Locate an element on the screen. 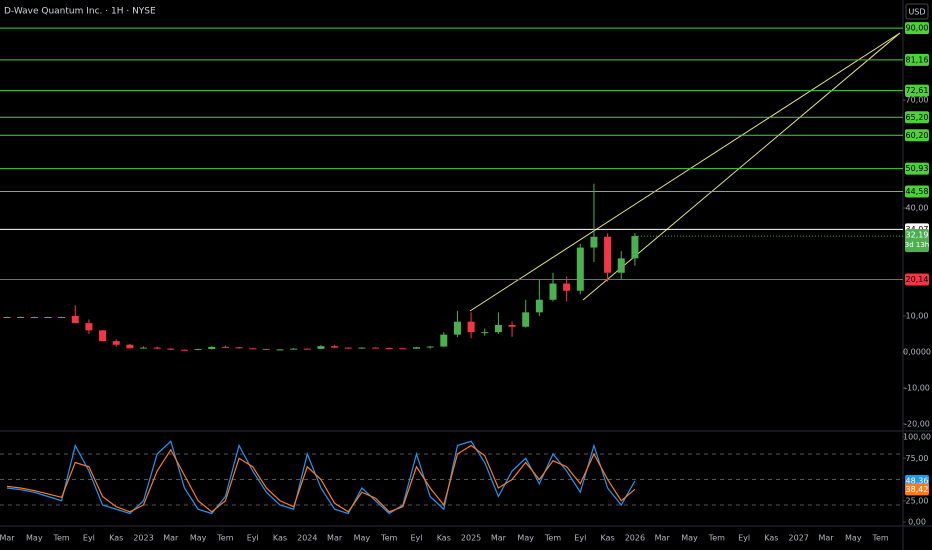 The width and height of the screenshot is (932, 550). y-tick-label: 75,00 is located at coordinates (917, 458).